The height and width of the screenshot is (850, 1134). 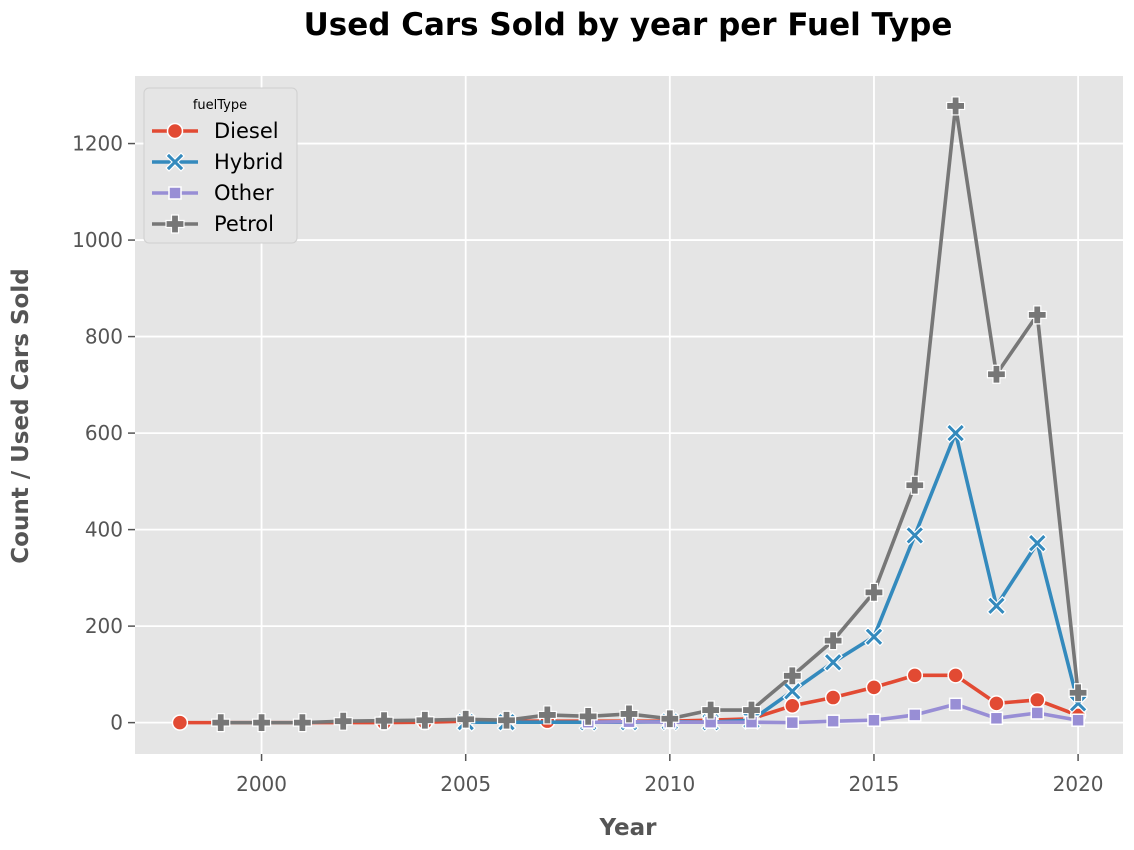 I want to click on legend-label-diesel: Diesel, so click(x=246, y=131).